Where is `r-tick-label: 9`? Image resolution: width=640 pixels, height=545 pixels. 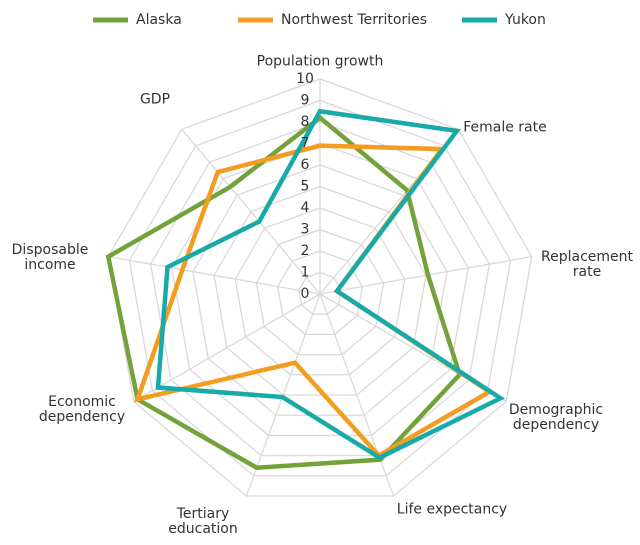 r-tick-label: 9 is located at coordinates (305, 101).